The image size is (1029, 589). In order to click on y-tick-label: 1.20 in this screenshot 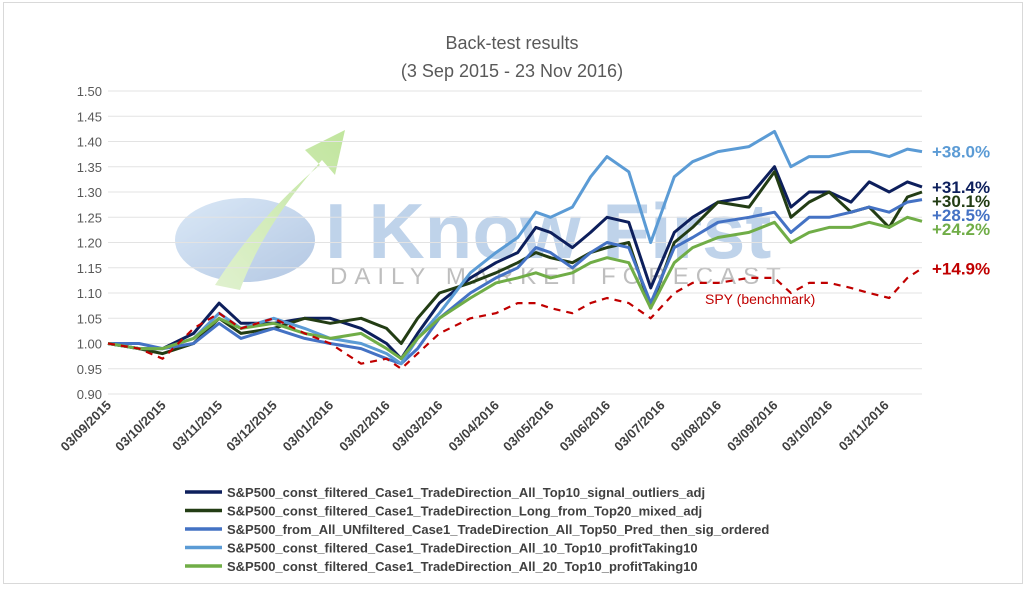, I will do `click(89, 243)`.